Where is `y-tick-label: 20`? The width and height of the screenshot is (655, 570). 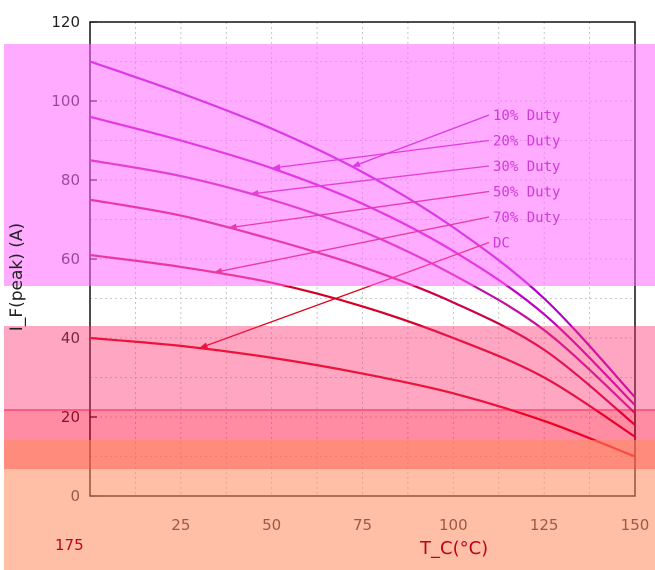 y-tick-label: 20 is located at coordinates (70, 417).